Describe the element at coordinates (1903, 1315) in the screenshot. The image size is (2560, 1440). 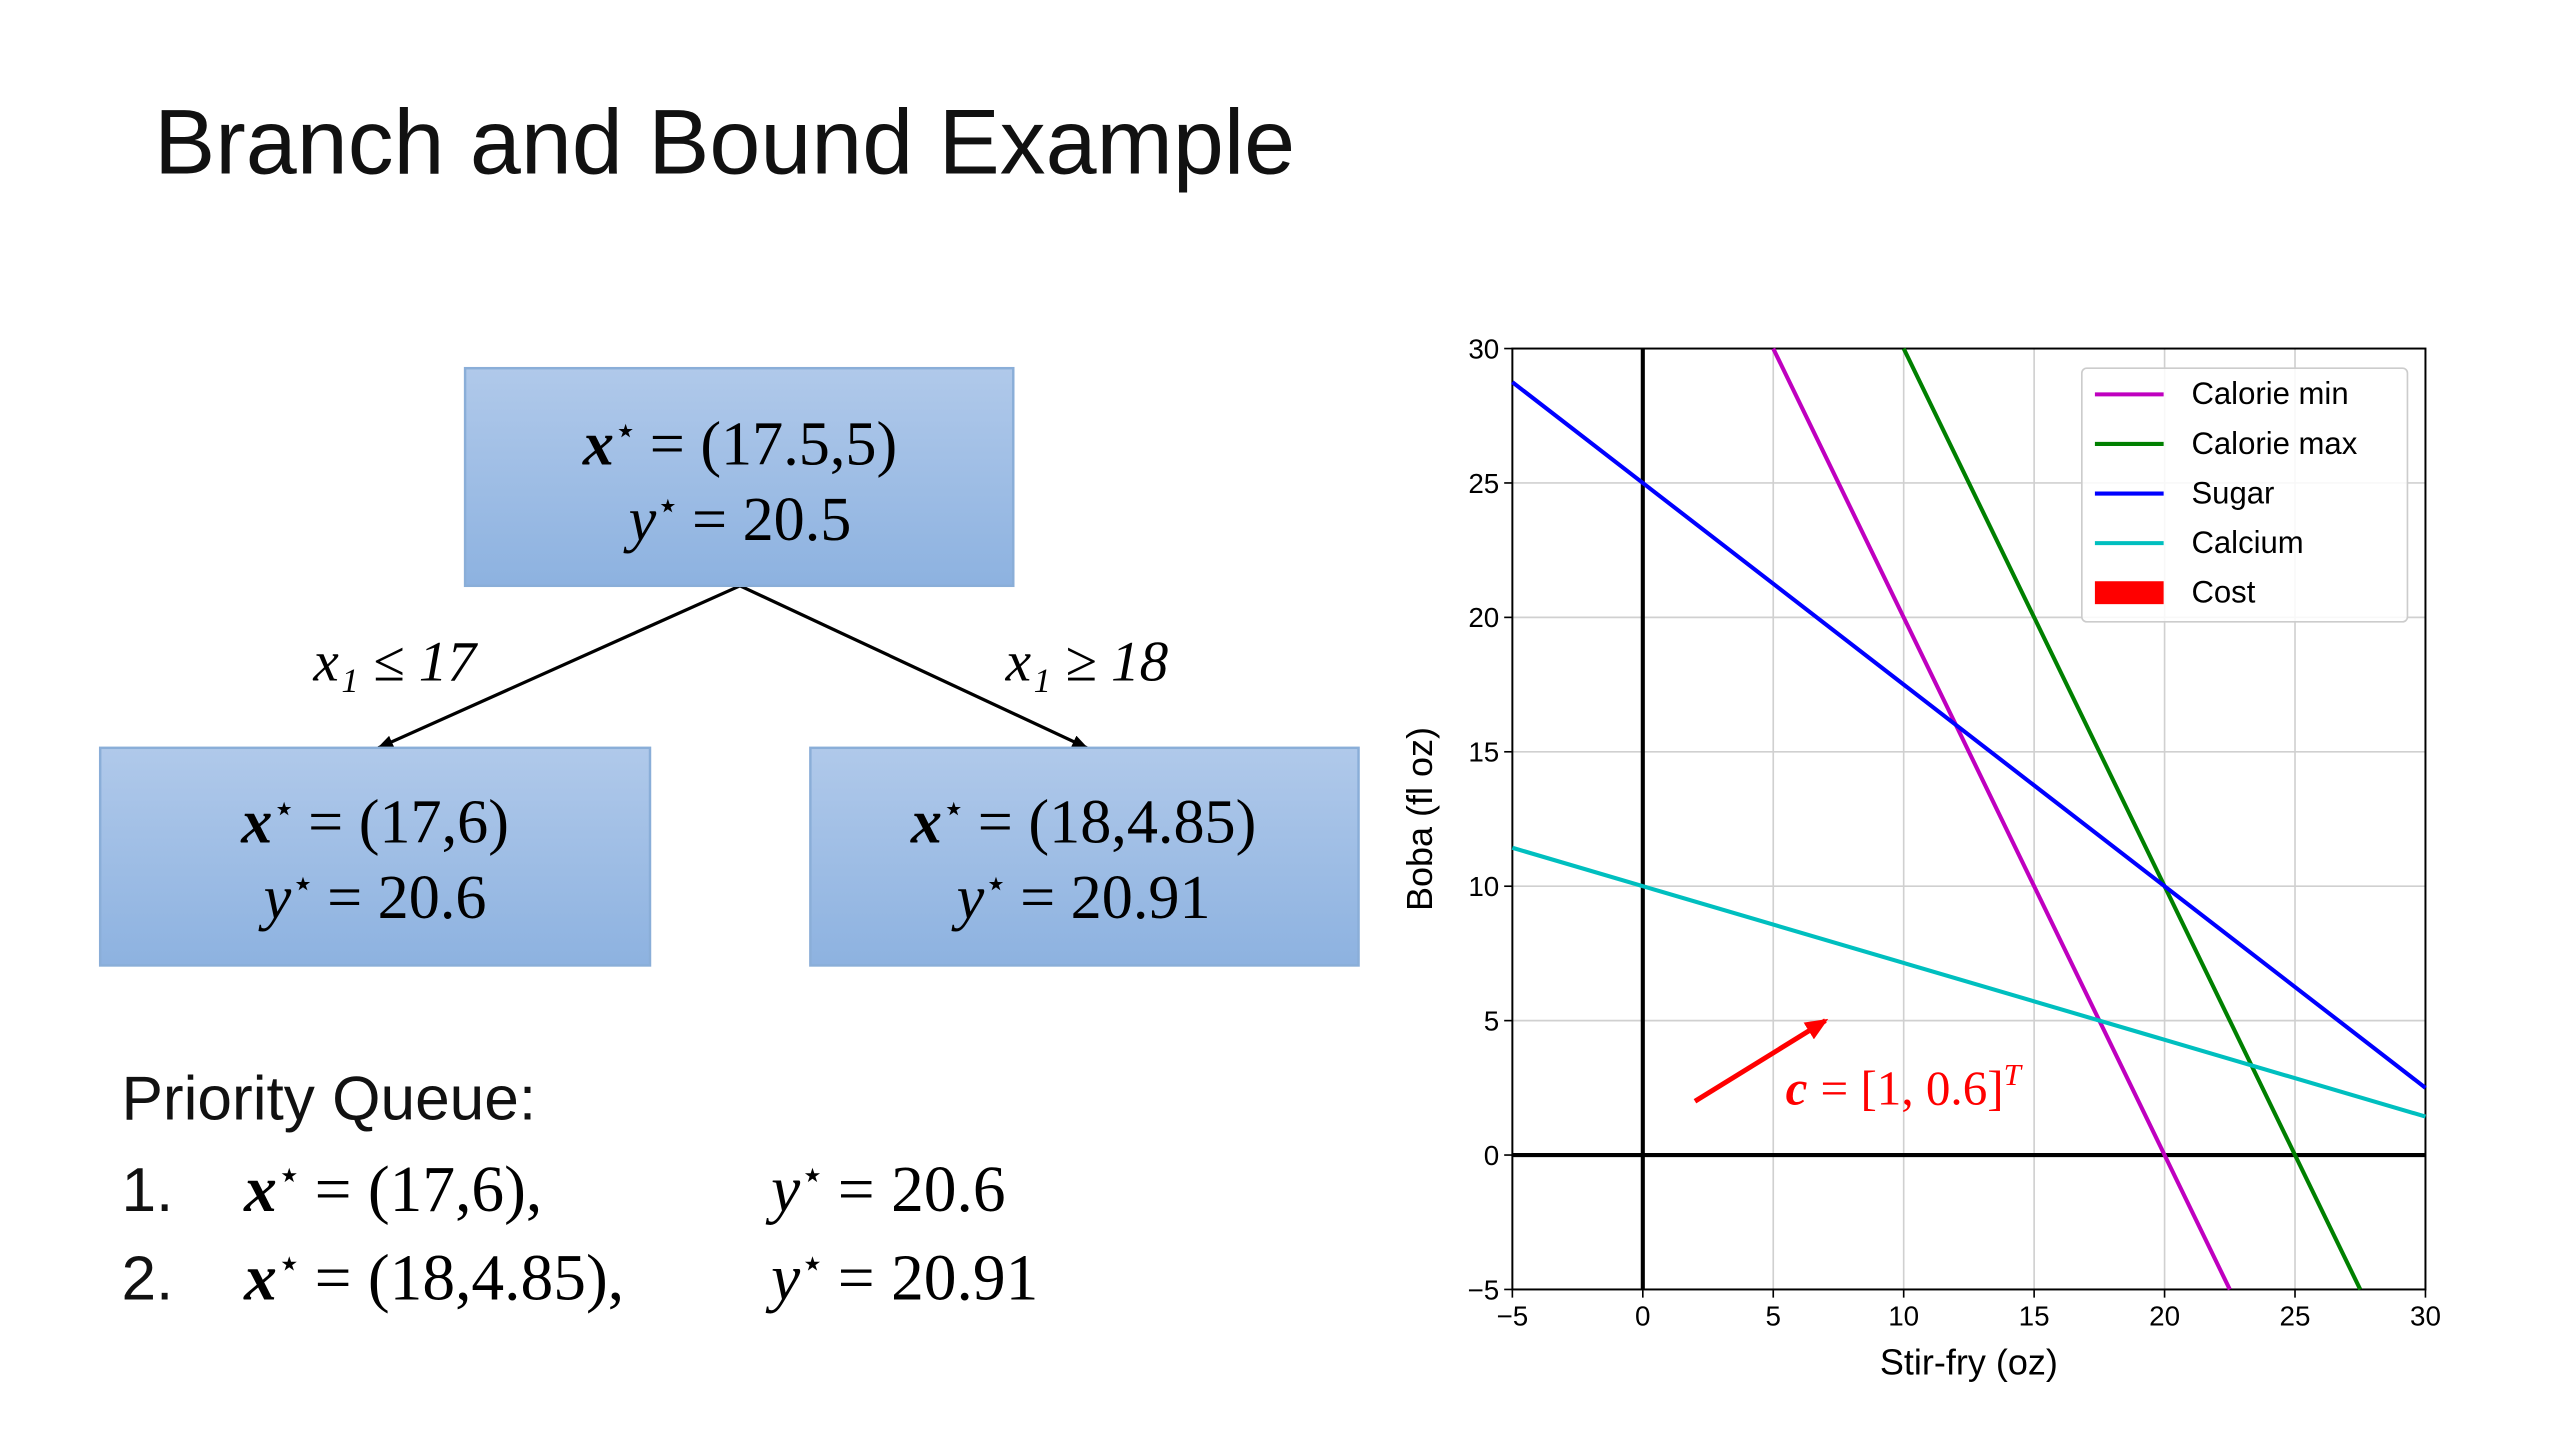
I see `x-tick-label: 10` at that location.